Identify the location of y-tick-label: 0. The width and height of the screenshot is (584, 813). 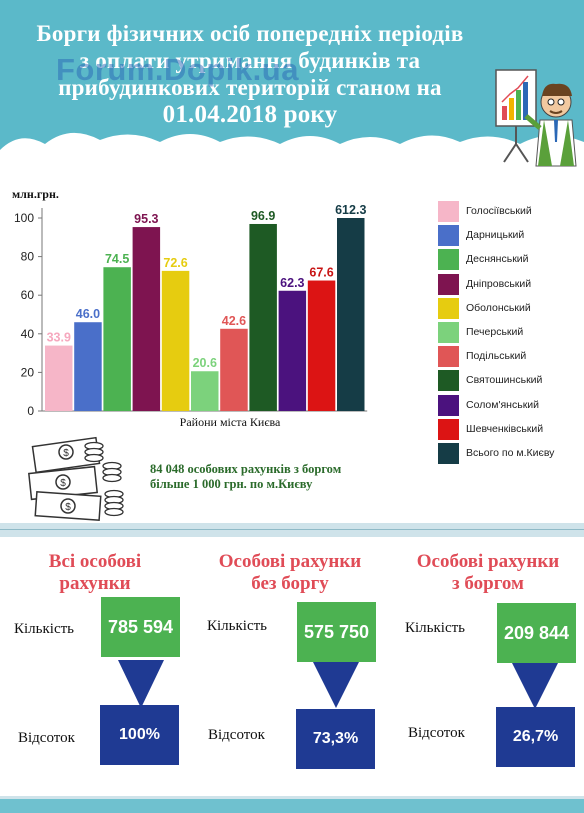
(30, 411).